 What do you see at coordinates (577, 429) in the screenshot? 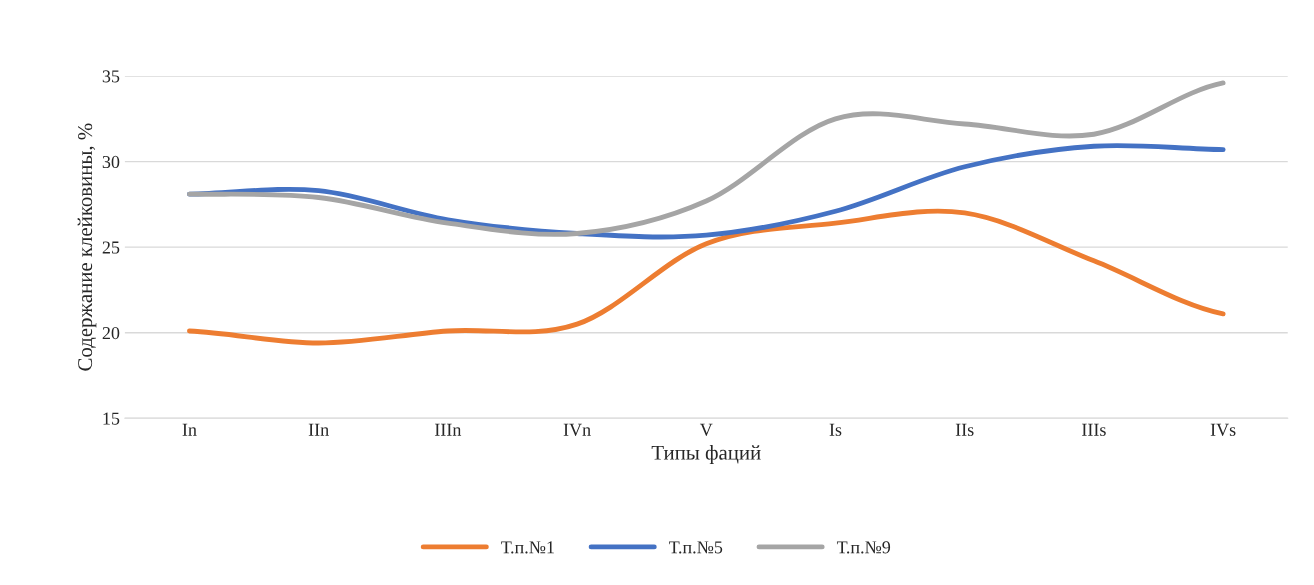
I see `x-tick-label: IVn` at bounding box center [577, 429].